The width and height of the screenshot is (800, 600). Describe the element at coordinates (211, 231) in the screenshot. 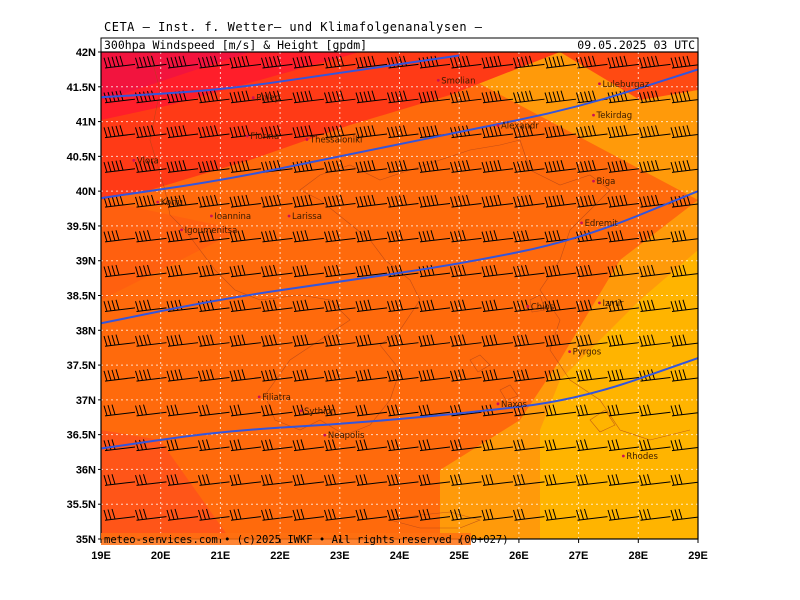

I see `city-label: Igoumenitsa` at that location.